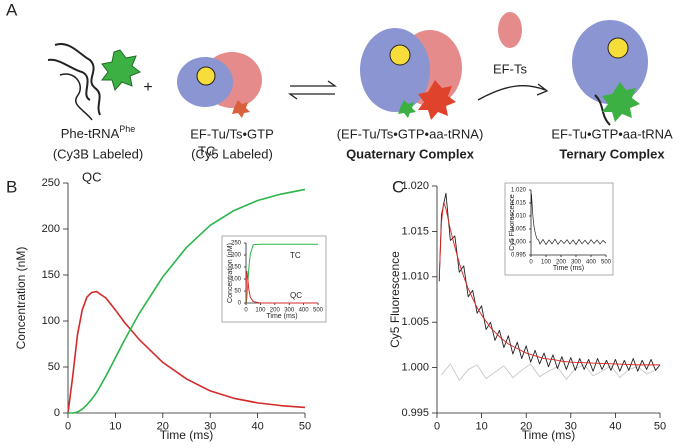 This screenshot has width=683, height=448. Describe the element at coordinates (410, 153) in the screenshot. I see `quaternary-title: Quaternary Complex` at that location.